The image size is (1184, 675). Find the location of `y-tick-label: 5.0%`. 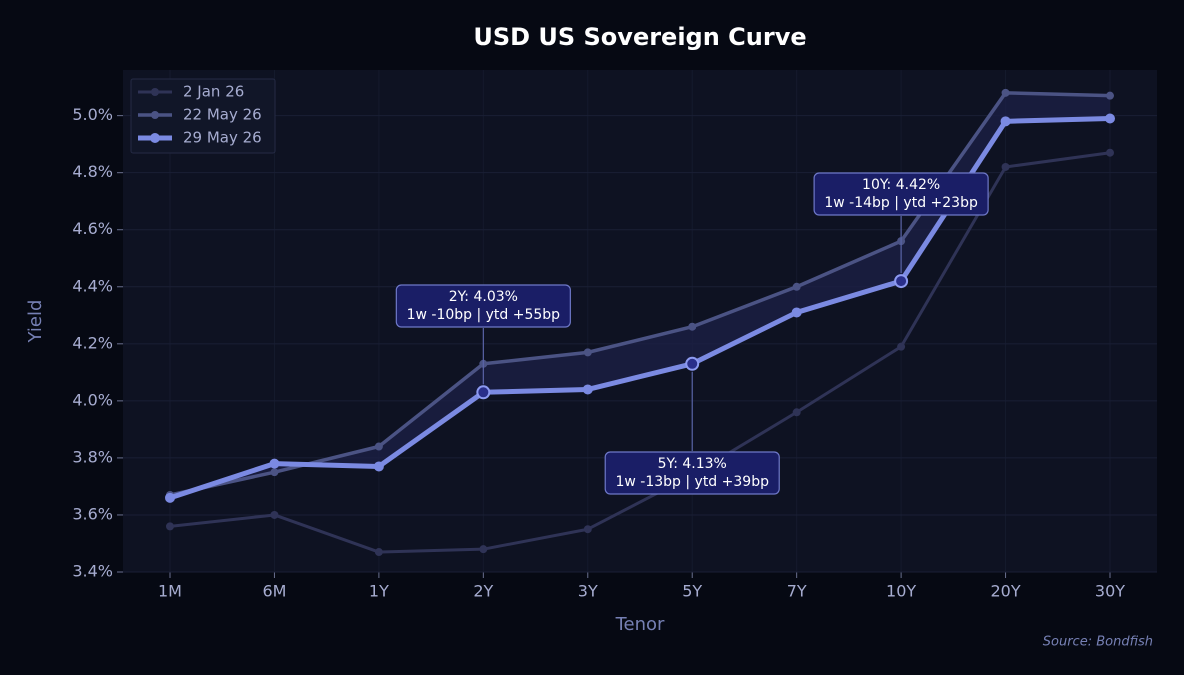

y-tick-label: 5.0% is located at coordinates (92, 114).